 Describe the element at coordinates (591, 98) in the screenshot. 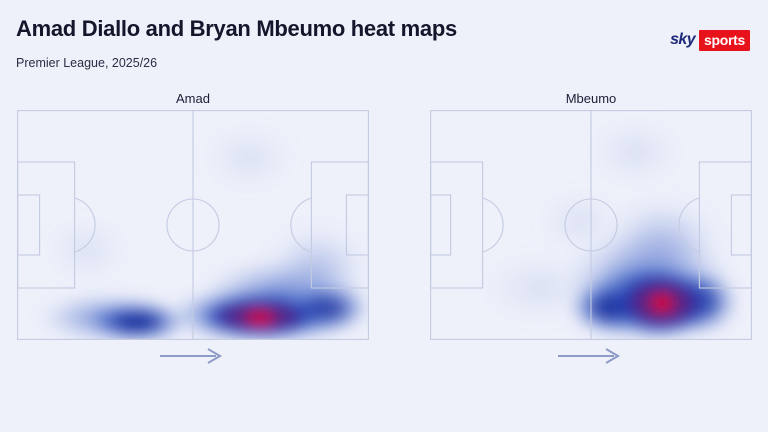

I see `panel-title-mbeumo: Mbeumo` at that location.